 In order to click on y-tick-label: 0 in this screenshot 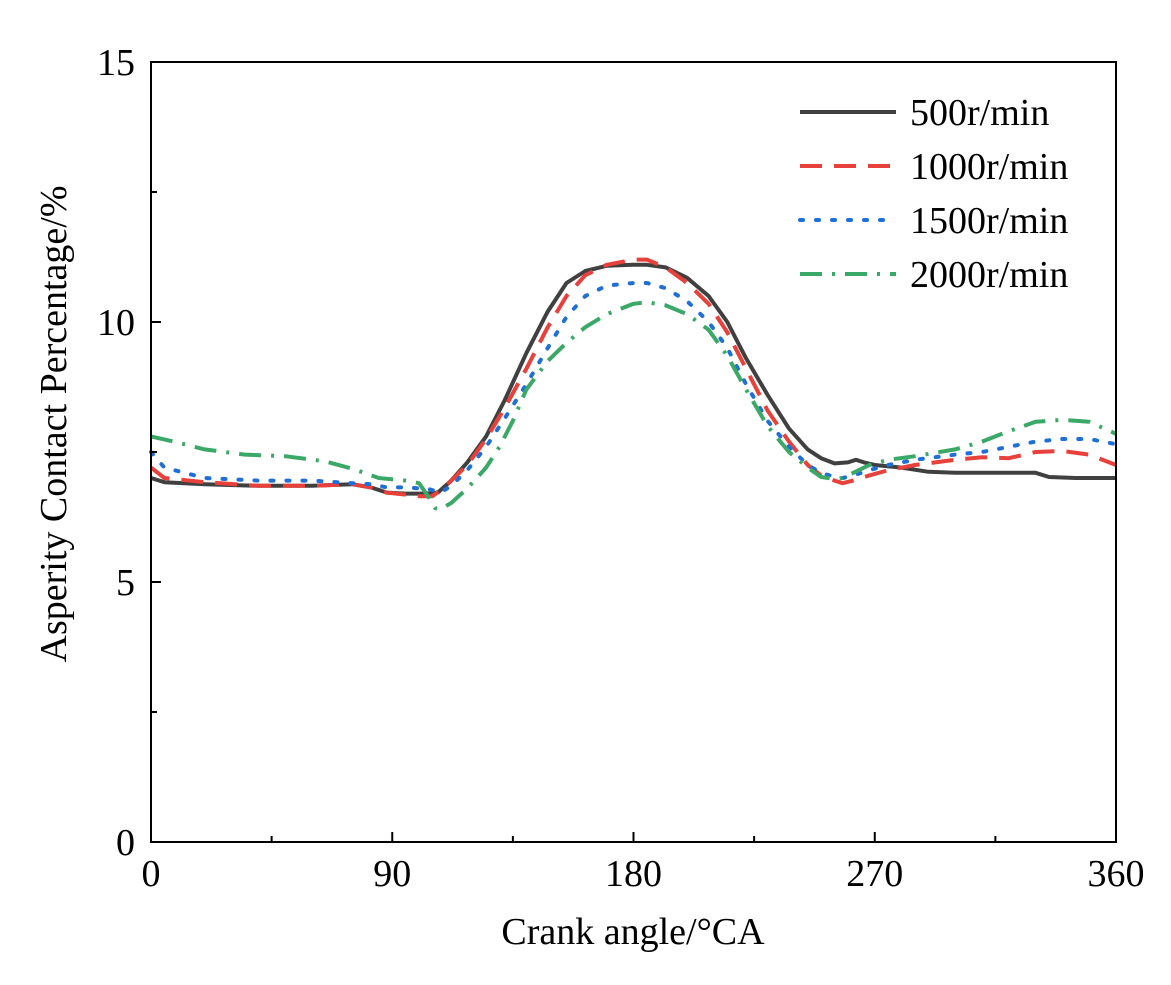, I will do `click(125, 843)`.